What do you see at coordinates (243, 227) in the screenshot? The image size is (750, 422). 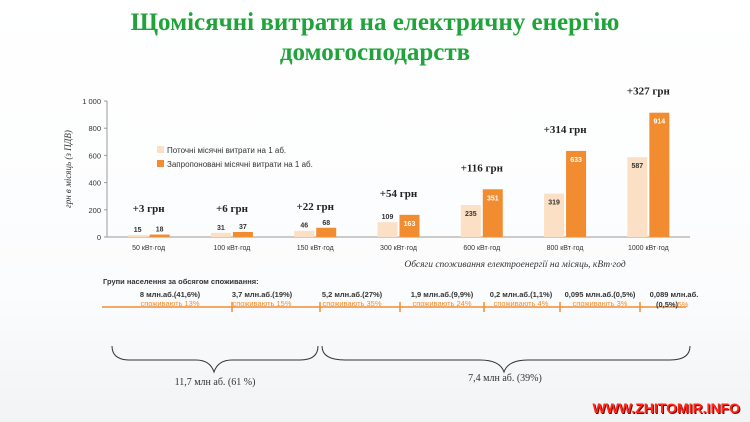 I see `data-label-proposed: 37` at bounding box center [243, 227].